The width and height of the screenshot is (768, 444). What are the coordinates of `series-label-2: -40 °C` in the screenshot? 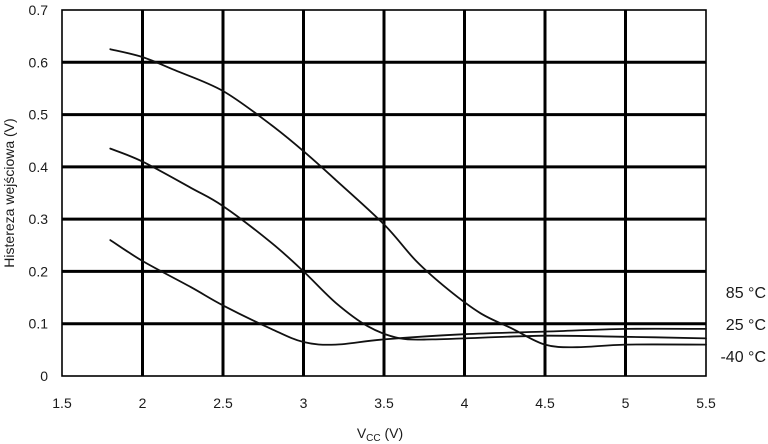 It's located at (743, 357).